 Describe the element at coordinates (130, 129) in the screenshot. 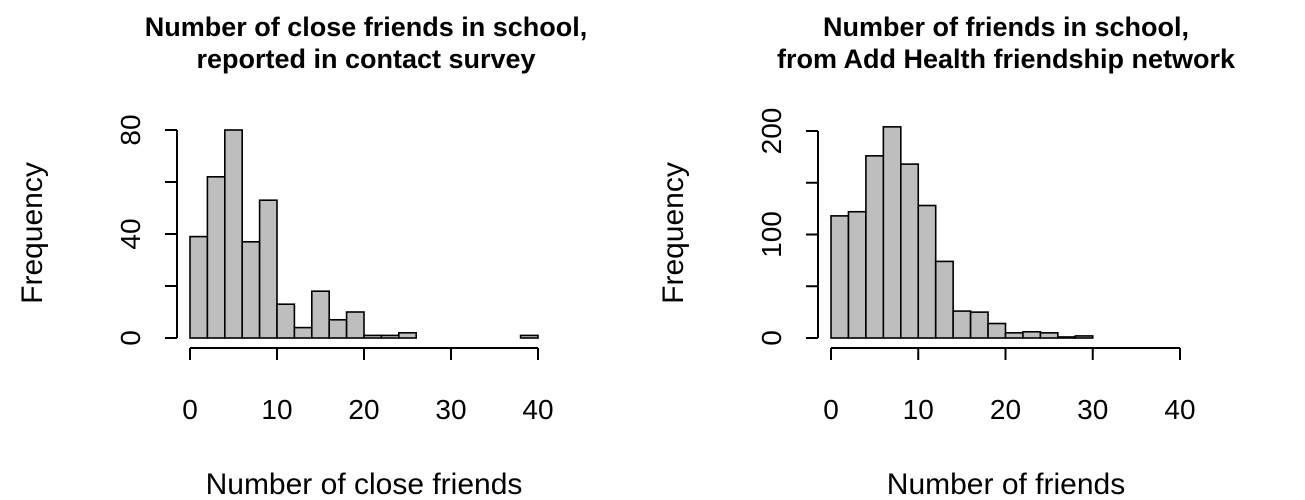

I see `y-tick-label: 80` at that location.